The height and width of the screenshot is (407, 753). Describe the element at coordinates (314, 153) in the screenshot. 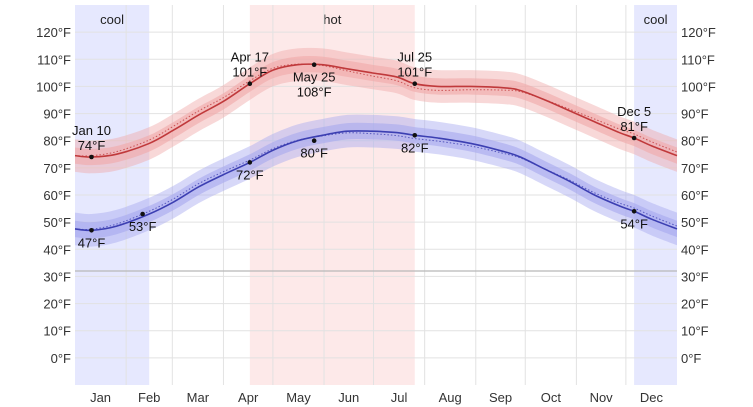

I see `annotation-temp-8: 80°F` at that location.